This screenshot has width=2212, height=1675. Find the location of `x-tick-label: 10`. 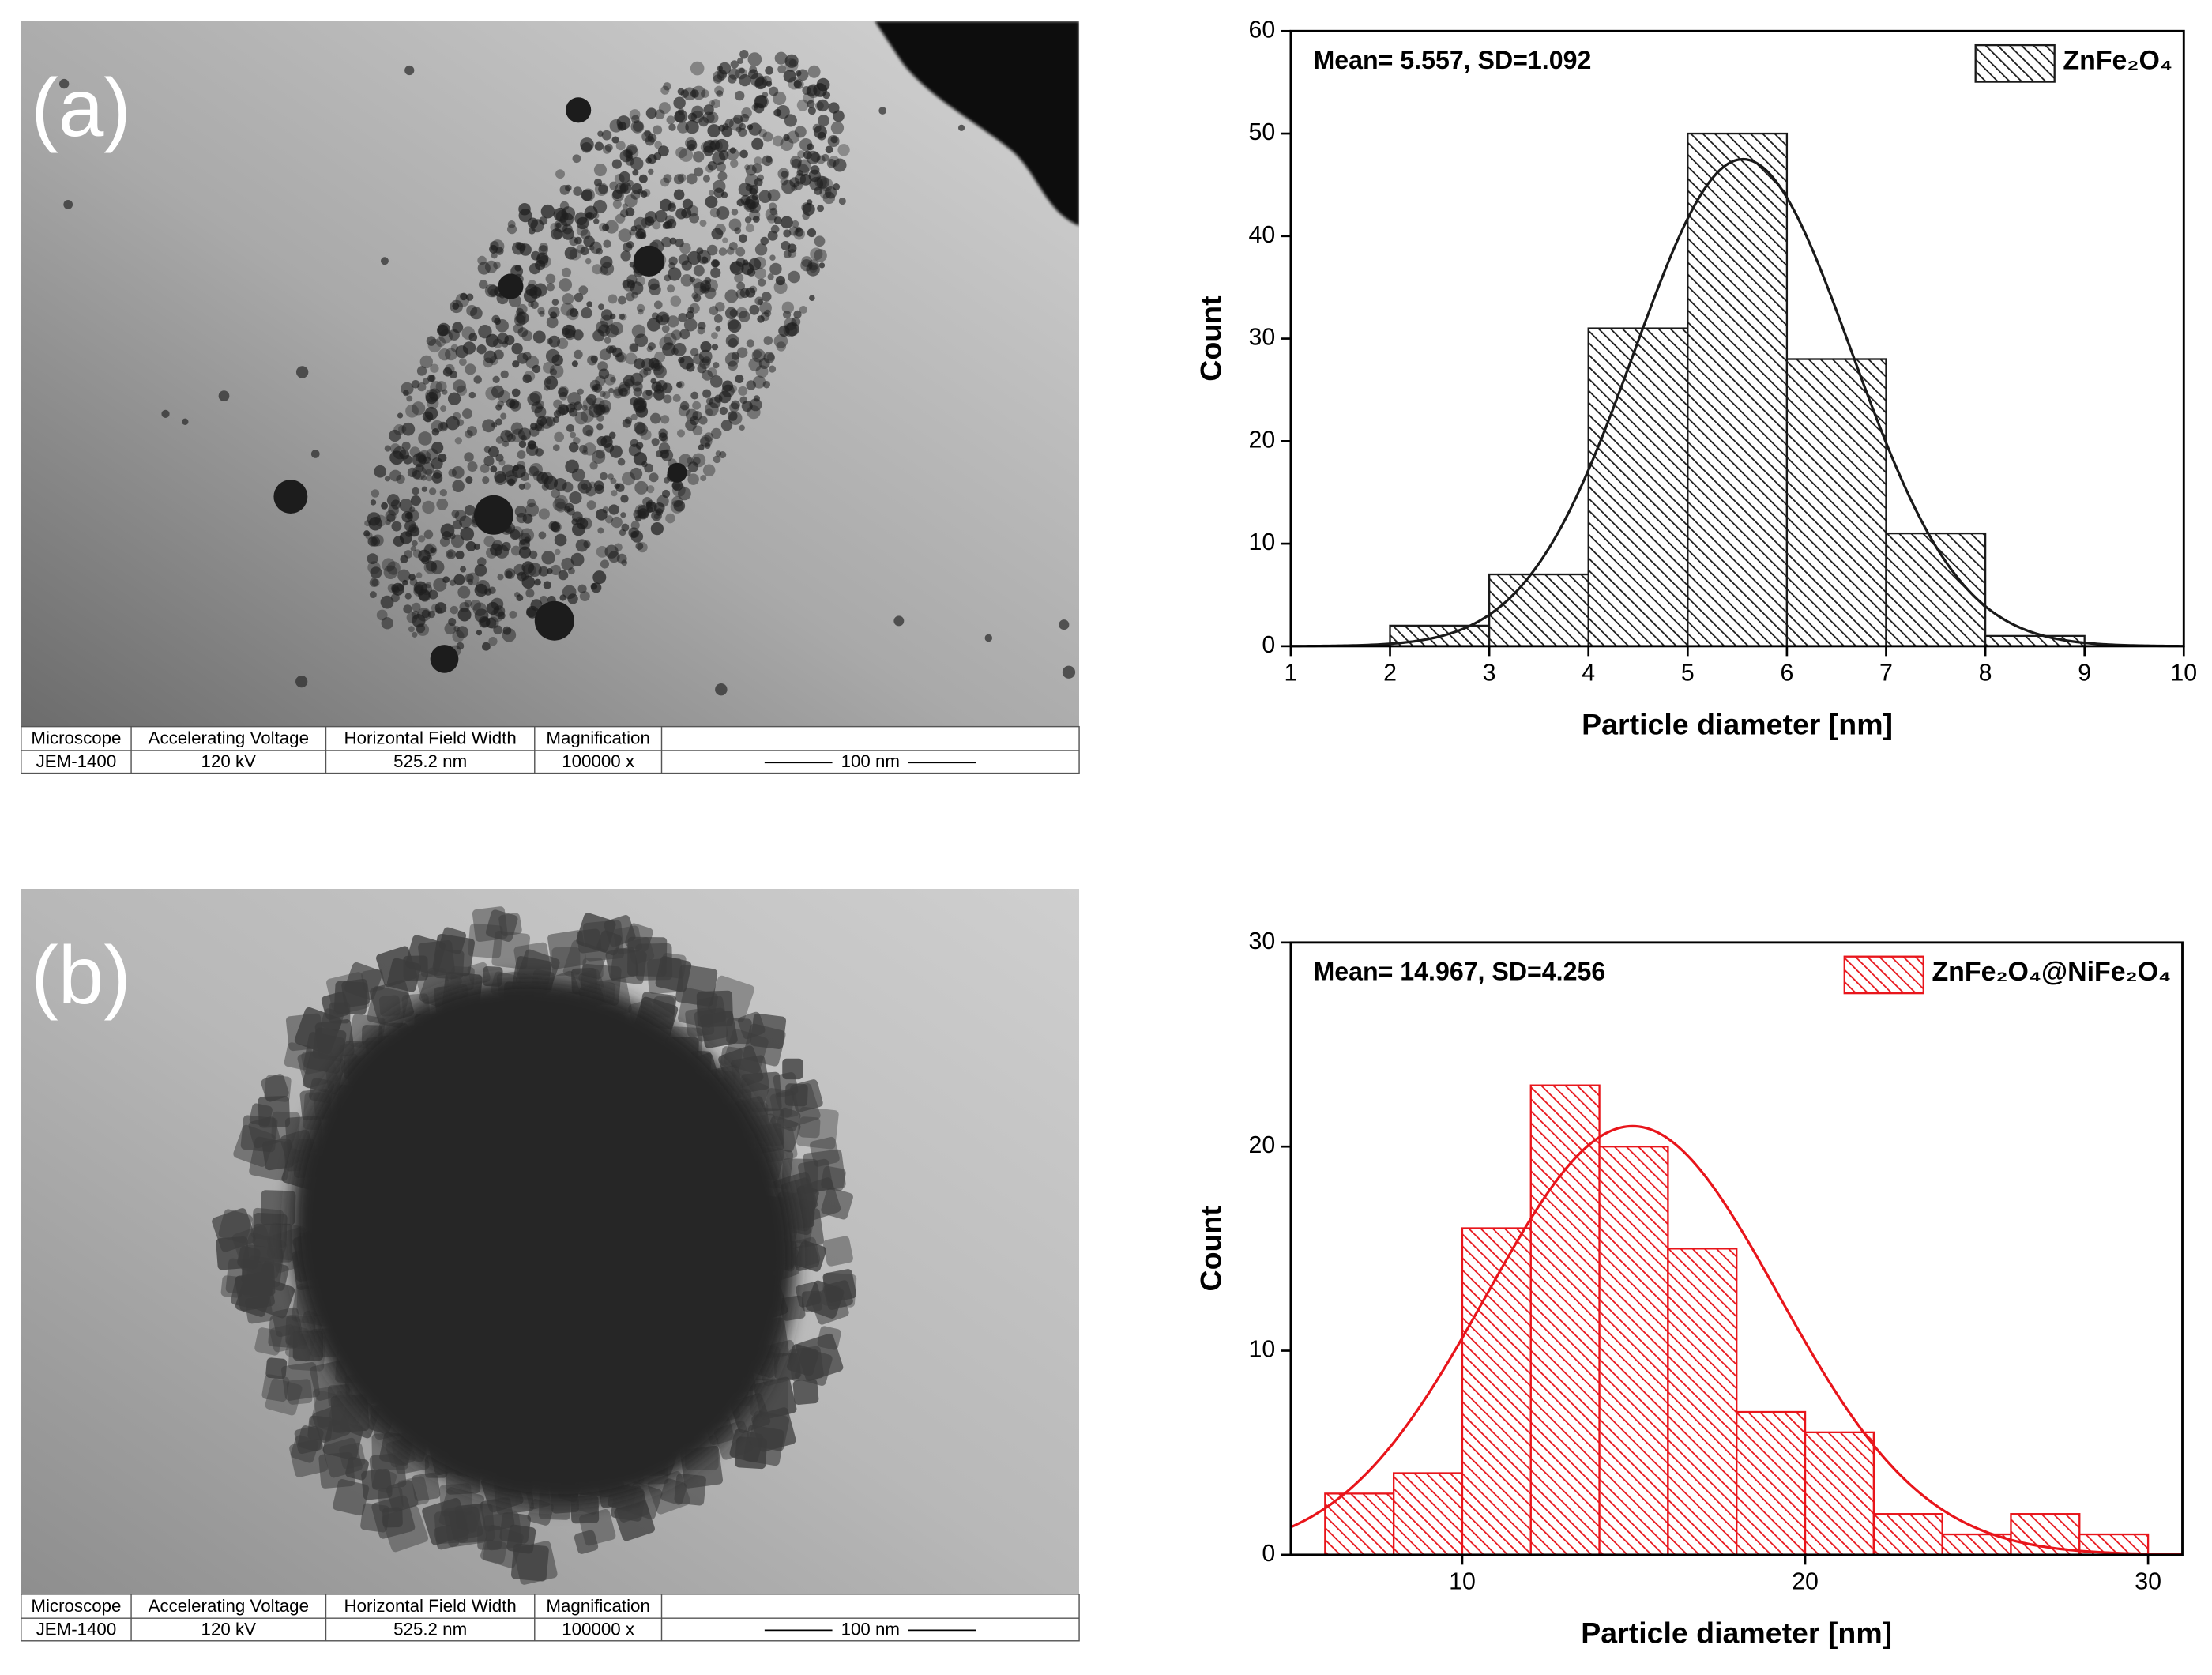

x-tick-label: 10 is located at coordinates (1463, 1582).